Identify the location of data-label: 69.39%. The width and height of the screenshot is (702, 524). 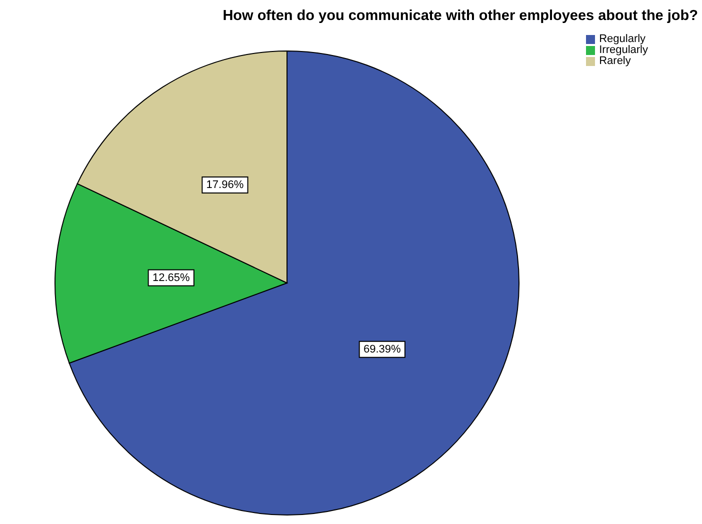
(382, 349).